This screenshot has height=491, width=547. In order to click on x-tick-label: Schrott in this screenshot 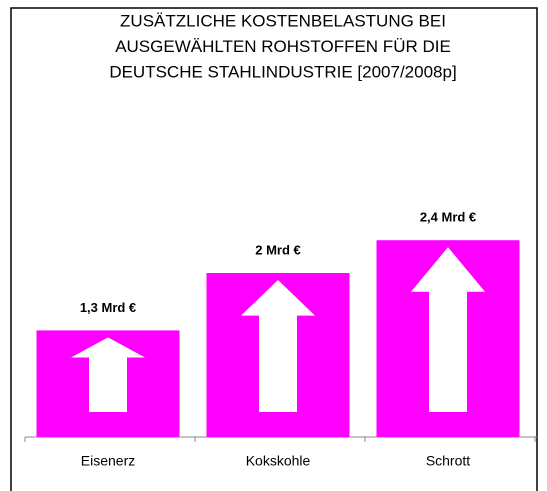, I will do `click(448, 461)`.